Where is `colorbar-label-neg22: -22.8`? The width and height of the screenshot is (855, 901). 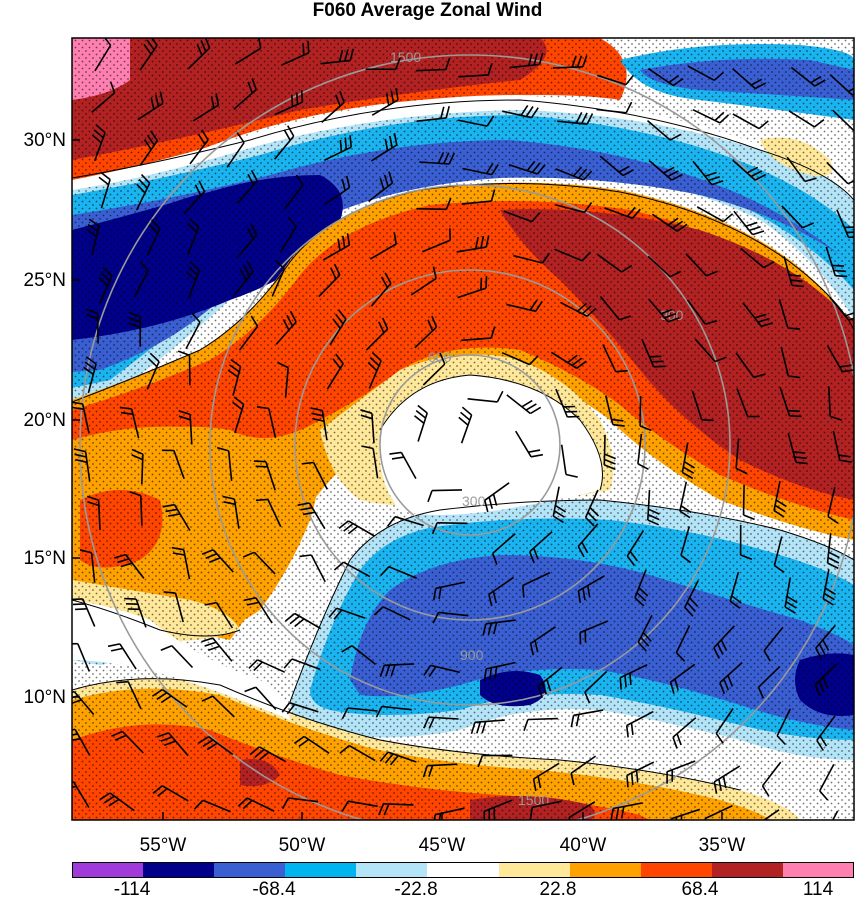
colorbar-label-neg22: -22.8 is located at coordinates (416, 890).